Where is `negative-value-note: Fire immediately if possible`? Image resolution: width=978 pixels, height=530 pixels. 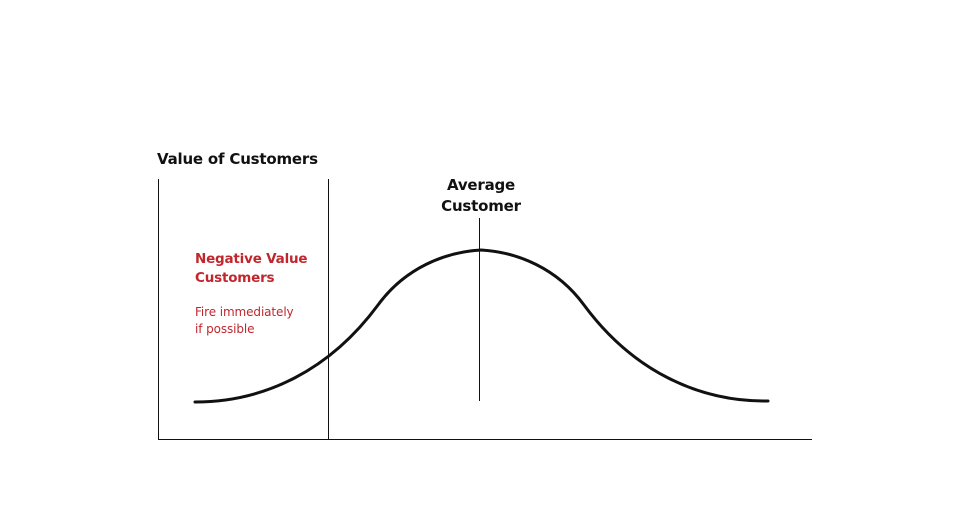 negative-value-note: Fire immediately if possible is located at coordinates (244, 321).